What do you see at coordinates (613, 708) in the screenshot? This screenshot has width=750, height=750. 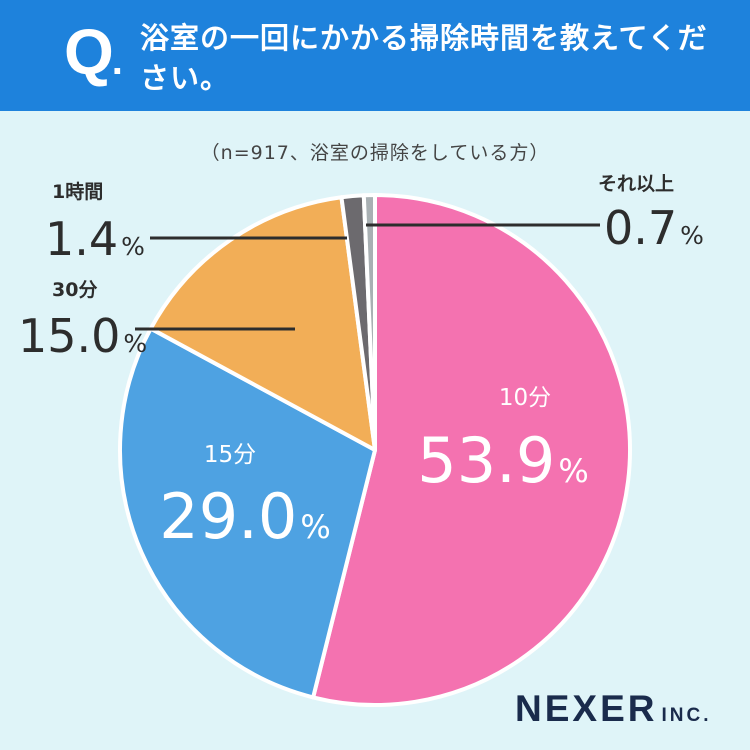 I see `nexer-logo: NEXER INC.` at bounding box center [613, 708].